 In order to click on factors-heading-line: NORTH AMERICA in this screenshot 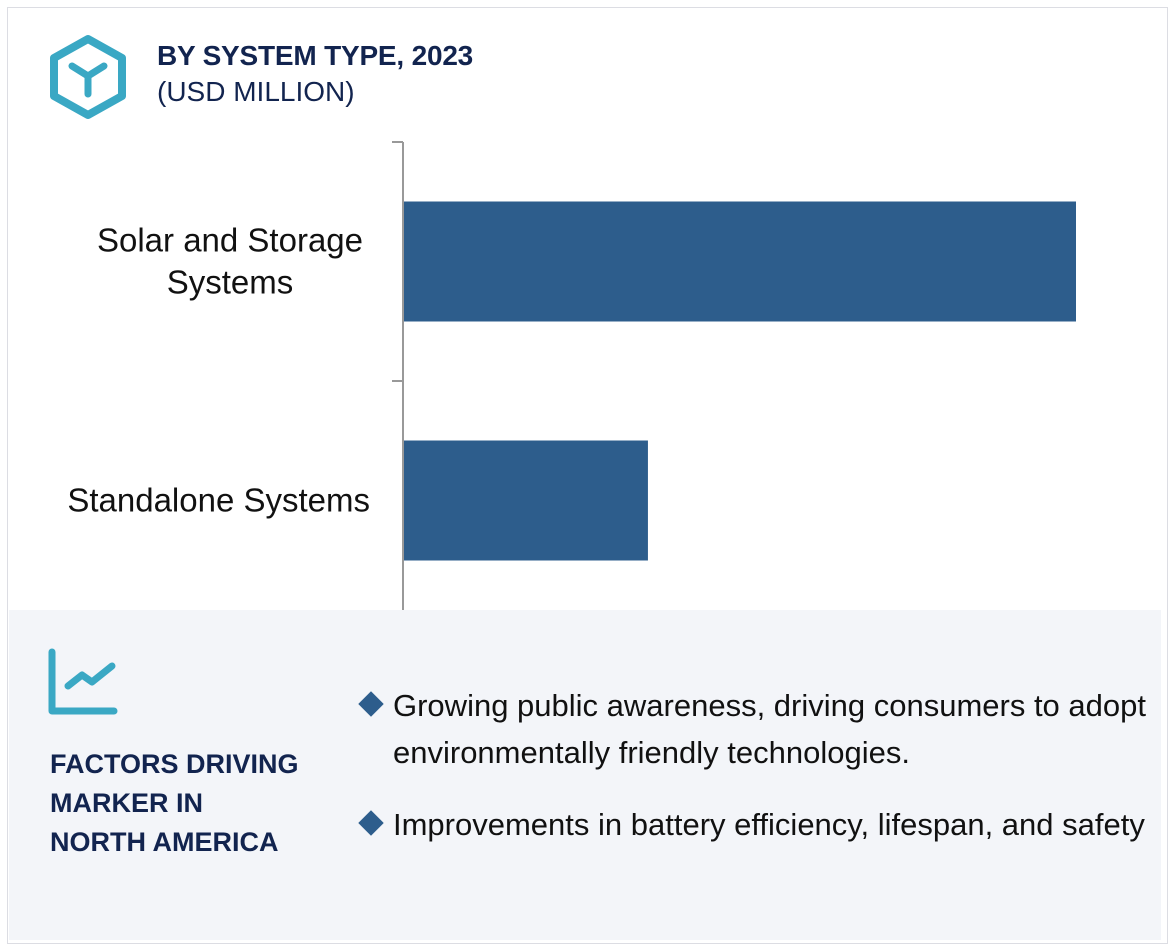, I will do `click(164, 842)`.